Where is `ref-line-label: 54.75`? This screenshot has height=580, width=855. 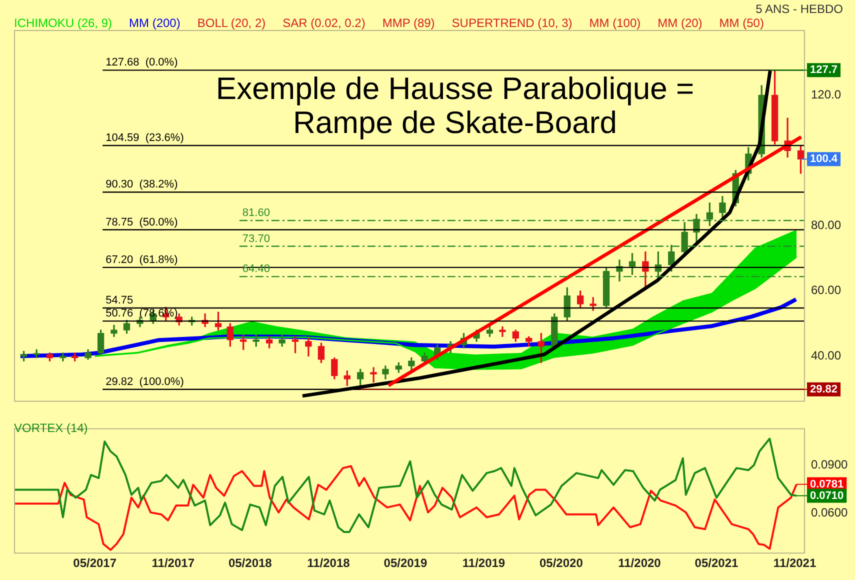
ref-line-label: 54.75 is located at coordinates (120, 300).